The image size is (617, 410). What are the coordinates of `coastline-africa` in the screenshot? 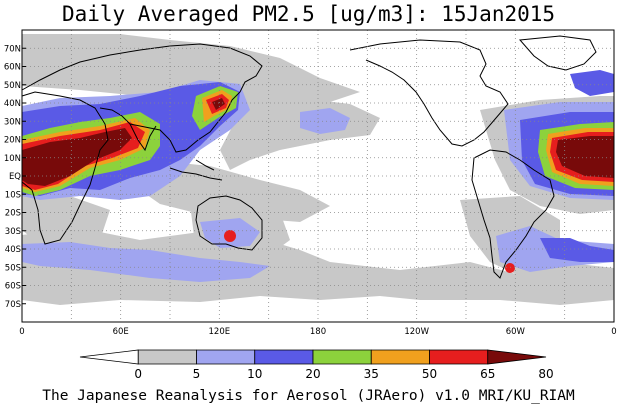 It's located at (65, 168).